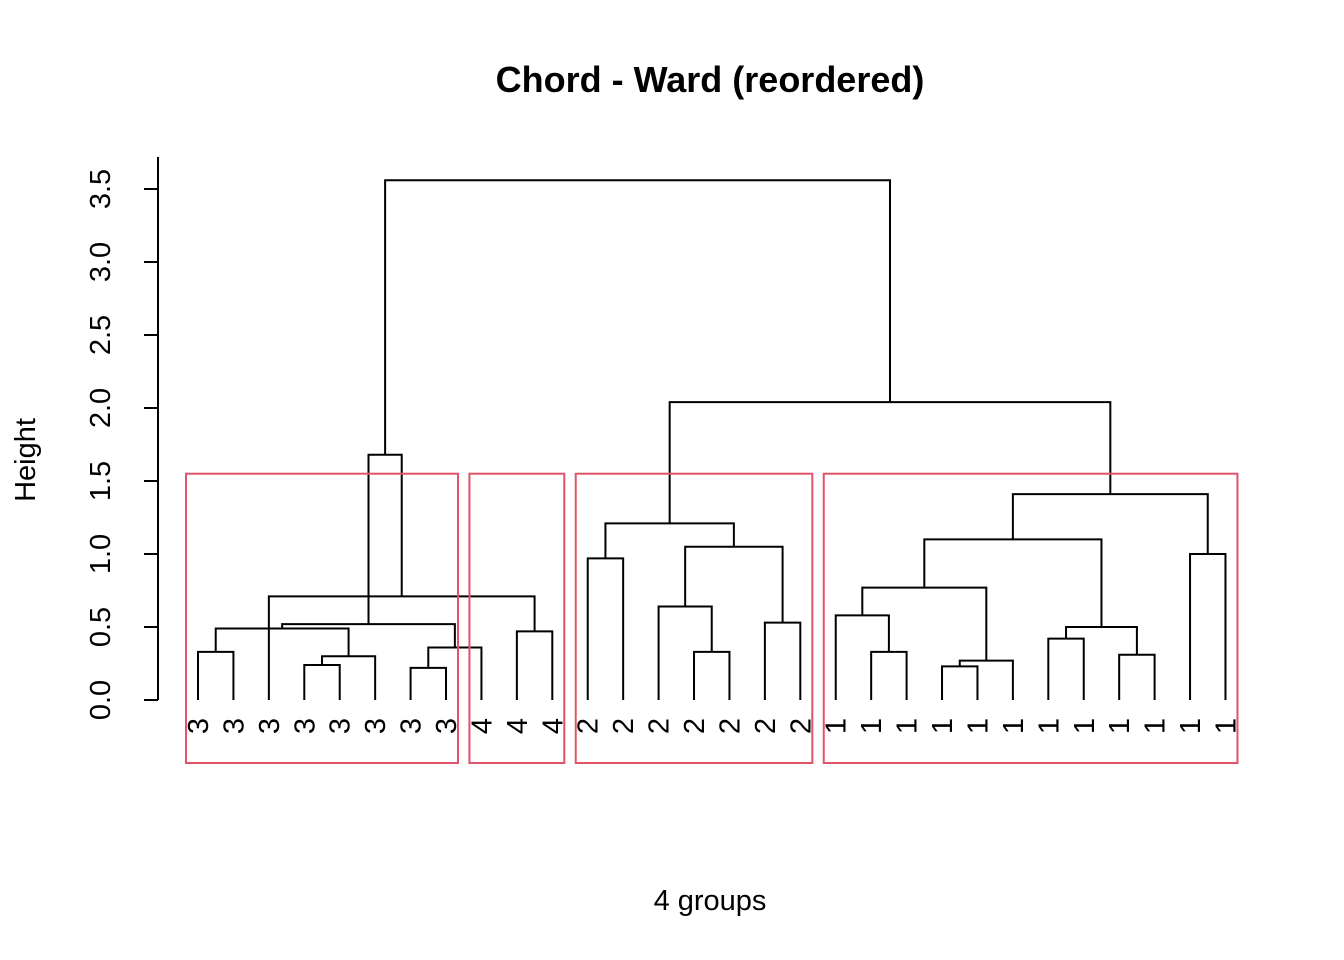  Describe the element at coordinates (710, 79) in the screenshot. I see `chart-title: Chord - Ward (reordered)` at that location.